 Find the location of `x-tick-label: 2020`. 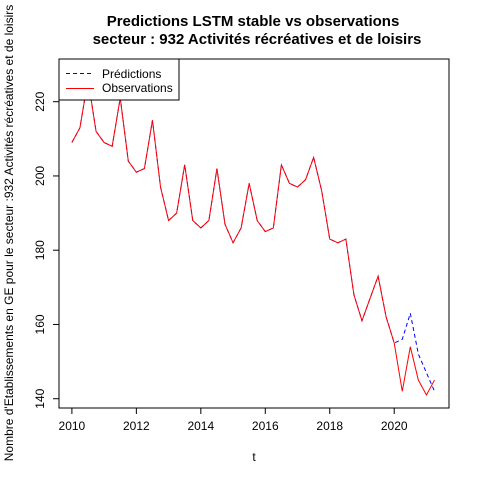

x-tick-label: 2020 is located at coordinates (394, 426).